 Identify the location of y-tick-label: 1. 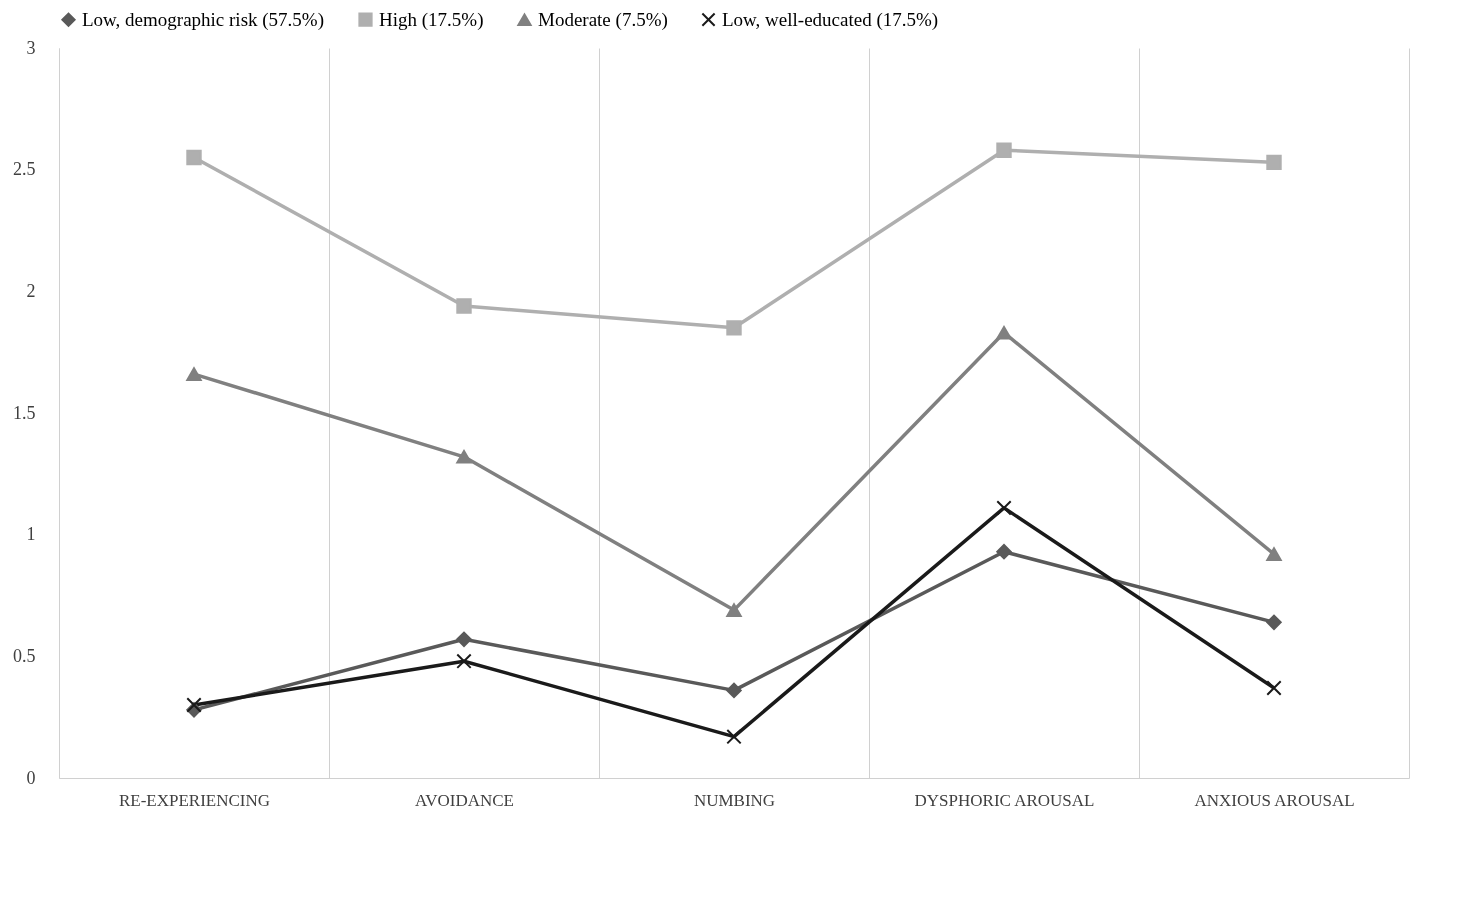
(31, 534).